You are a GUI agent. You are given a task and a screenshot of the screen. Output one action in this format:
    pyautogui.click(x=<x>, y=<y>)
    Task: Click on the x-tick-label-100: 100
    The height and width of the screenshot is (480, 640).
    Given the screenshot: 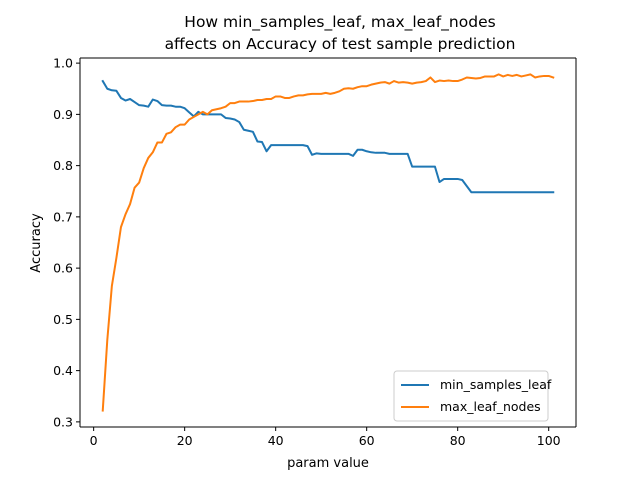 What is the action you would take?
    pyautogui.click(x=549, y=440)
    